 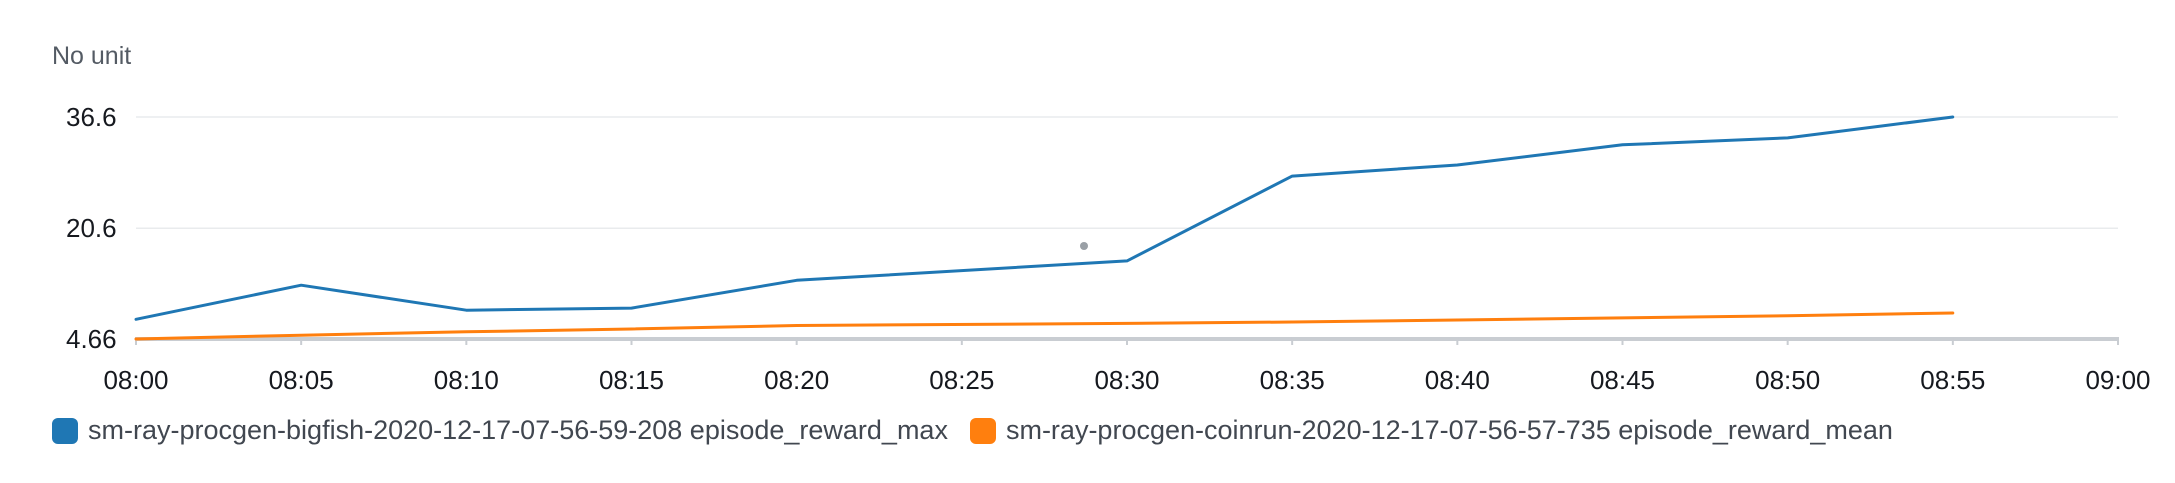 I want to click on y-tick-label: 20.6, so click(x=91, y=228).